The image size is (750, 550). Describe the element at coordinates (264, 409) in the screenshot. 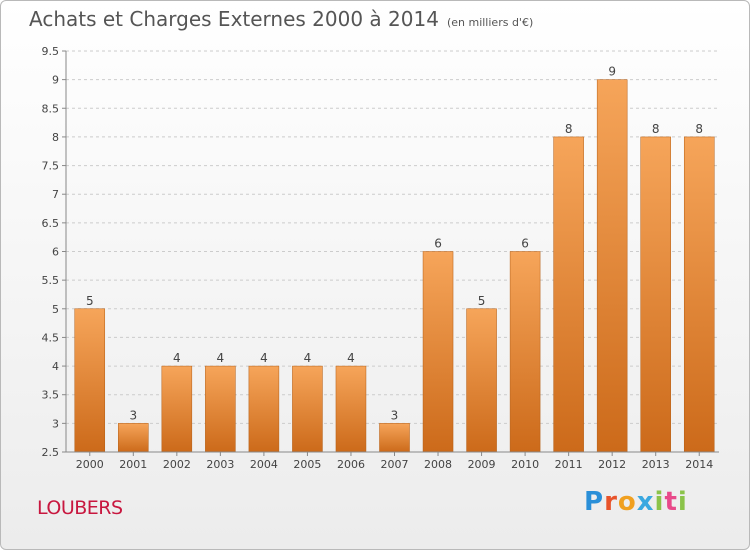

I see `bar-2004` at that location.